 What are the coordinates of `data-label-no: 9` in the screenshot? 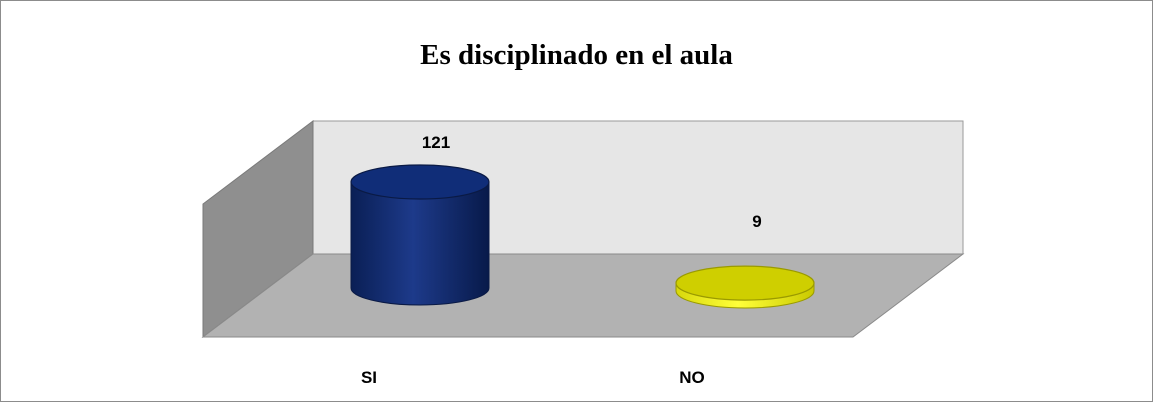 It's located at (756, 221).